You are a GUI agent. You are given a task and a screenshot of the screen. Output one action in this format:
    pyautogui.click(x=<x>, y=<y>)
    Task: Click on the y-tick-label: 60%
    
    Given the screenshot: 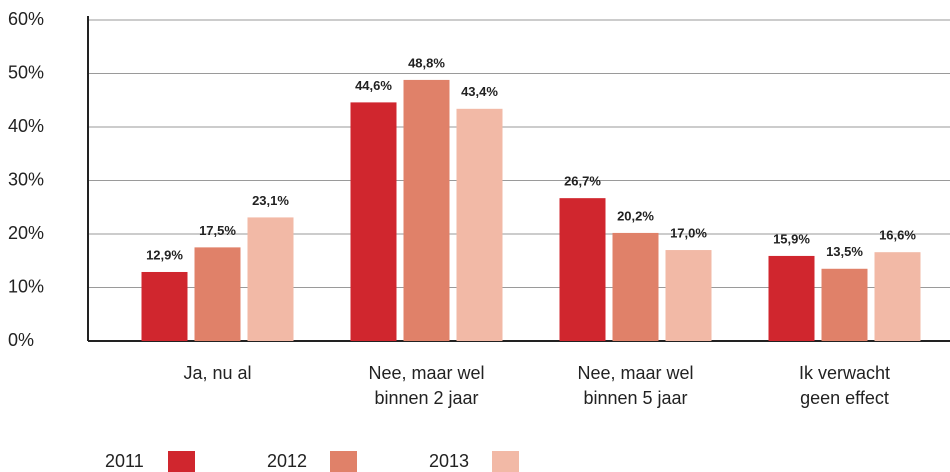 What is the action you would take?
    pyautogui.click(x=26, y=19)
    